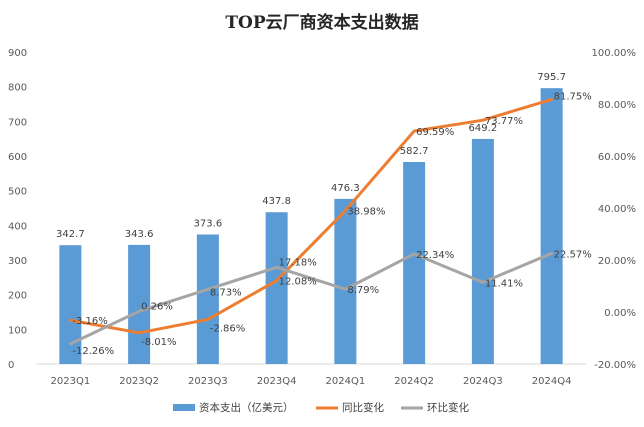 The height and width of the screenshot is (427, 644). I want to click on legend-label-qoq: 环比变化, so click(448, 407).